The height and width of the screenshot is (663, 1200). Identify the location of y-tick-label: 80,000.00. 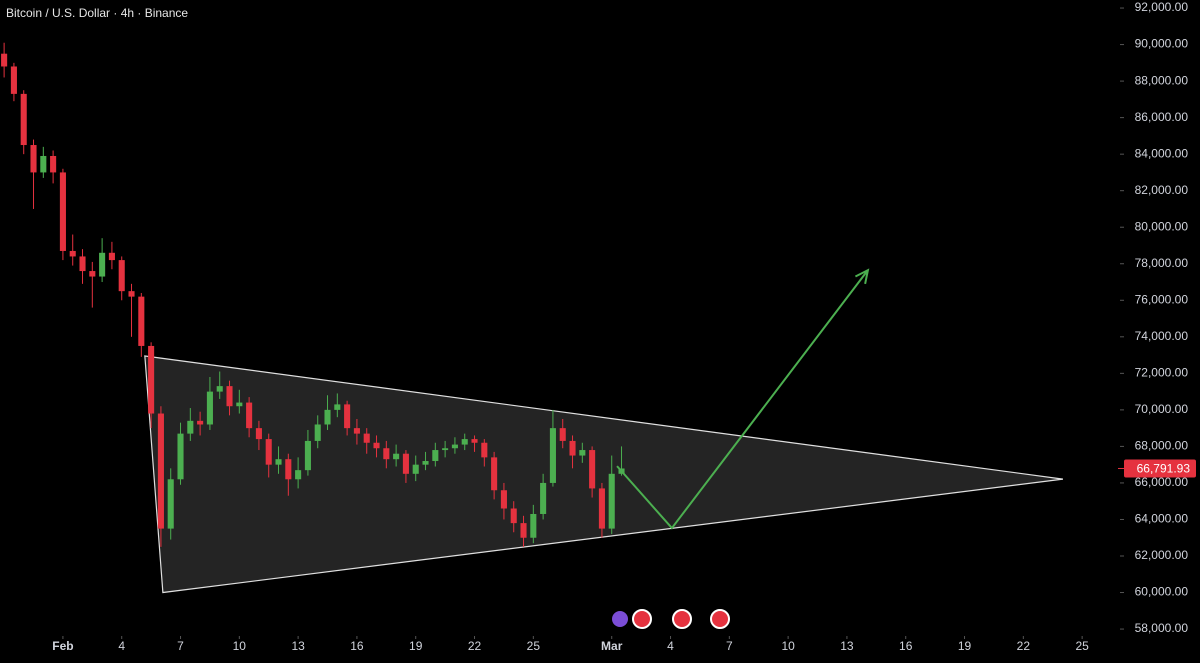
(1162, 226).